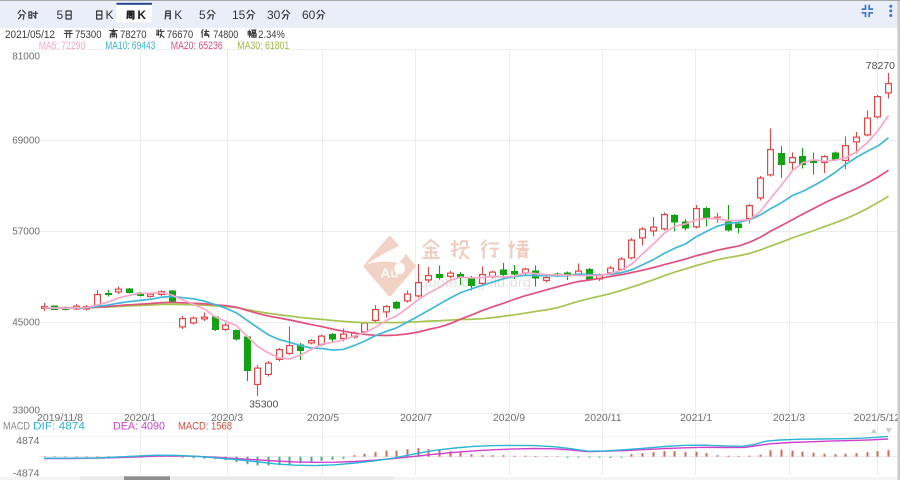 The width and height of the screenshot is (900, 480). Describe the element at coordinates (28, 441) in the screenshot. I see `svg-text: 4874` at that location.